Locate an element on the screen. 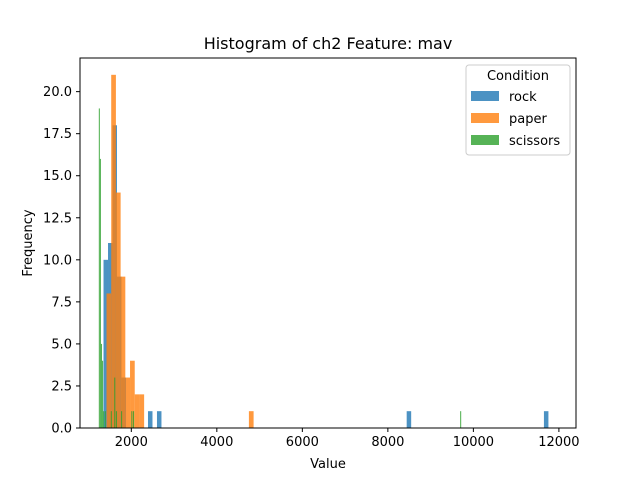  legend: Condition rock paper scissors is located at coordinates (518, 110).